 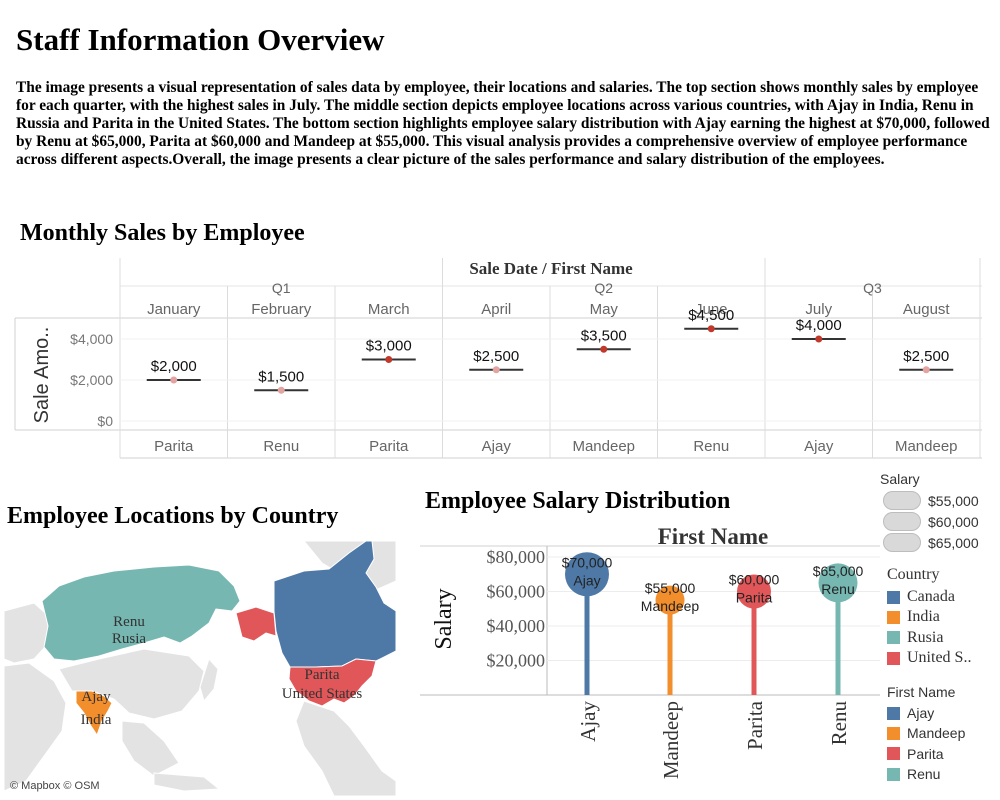 I want to click on salary-name-label: Ajay, so click(x=586, y=580).